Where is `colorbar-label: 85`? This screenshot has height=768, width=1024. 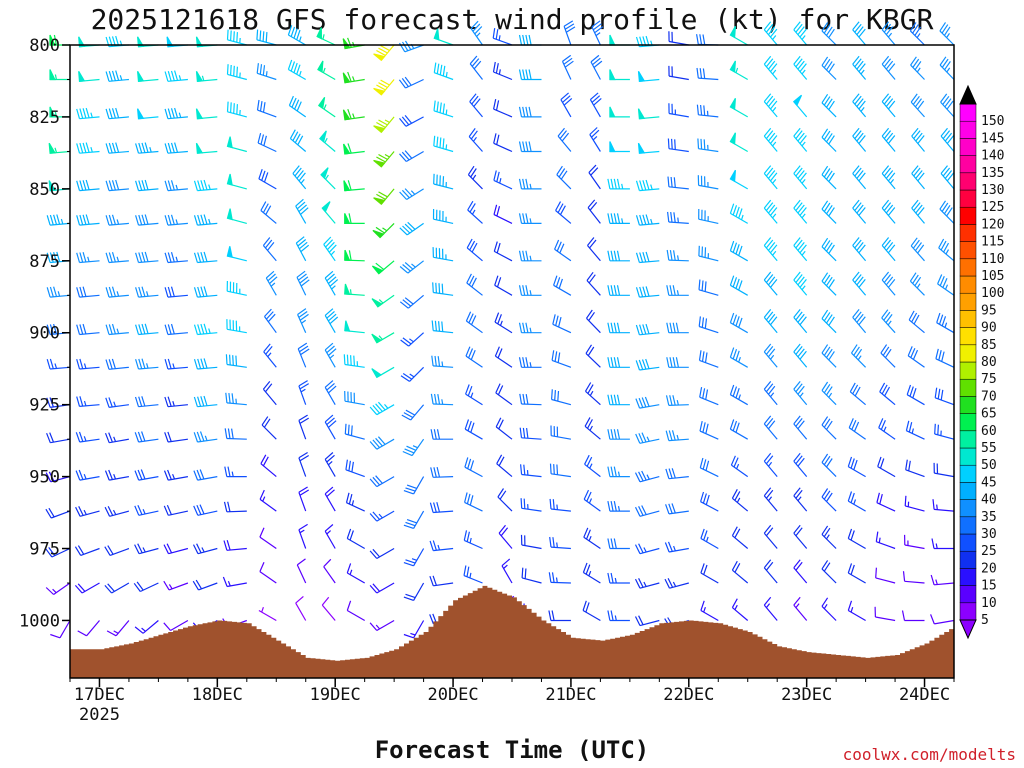 colorbar-label: 85 is located at coordinates (989, 345).